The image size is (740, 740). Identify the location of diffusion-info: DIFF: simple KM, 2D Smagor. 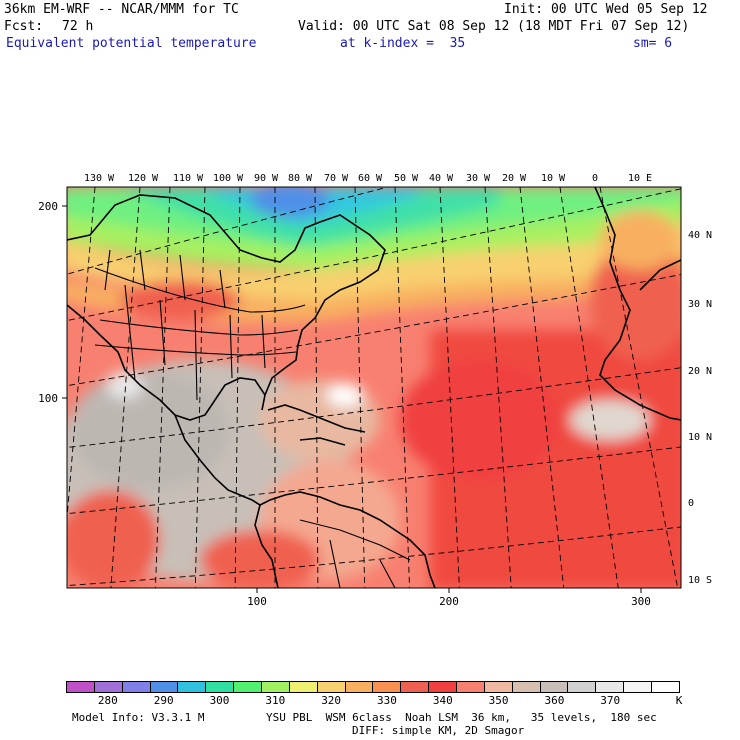
(438, 730).